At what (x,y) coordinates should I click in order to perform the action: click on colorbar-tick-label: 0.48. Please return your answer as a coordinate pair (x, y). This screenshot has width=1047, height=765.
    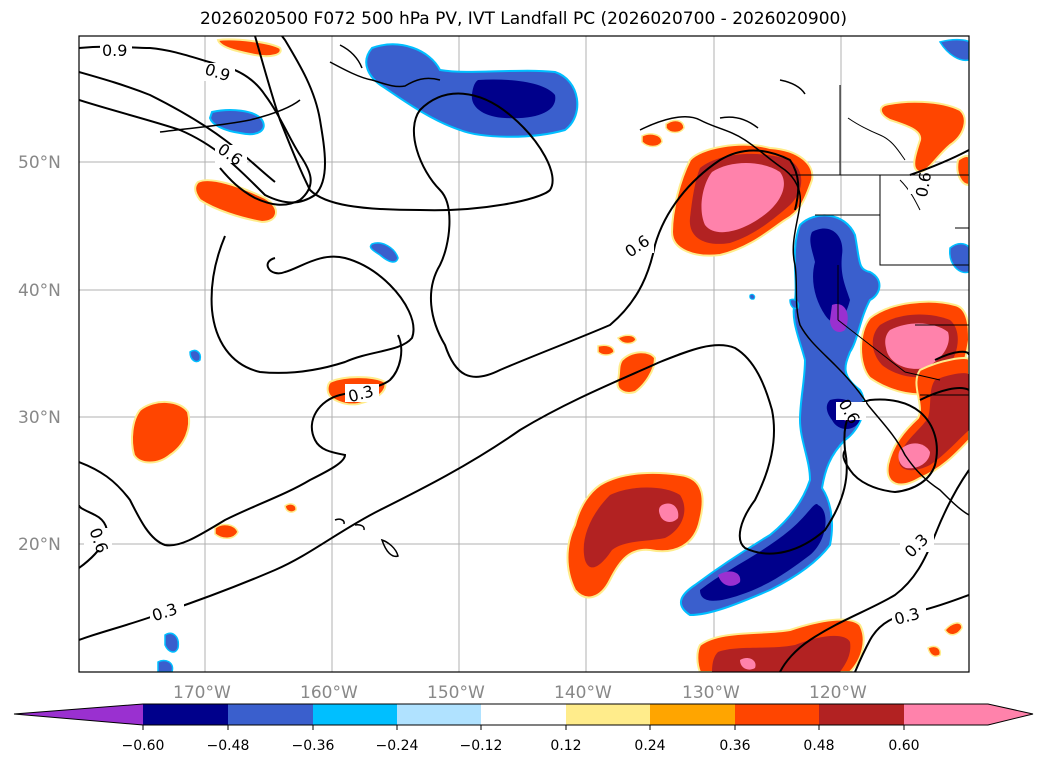
    Looking at the image, I should click on (818, 746).